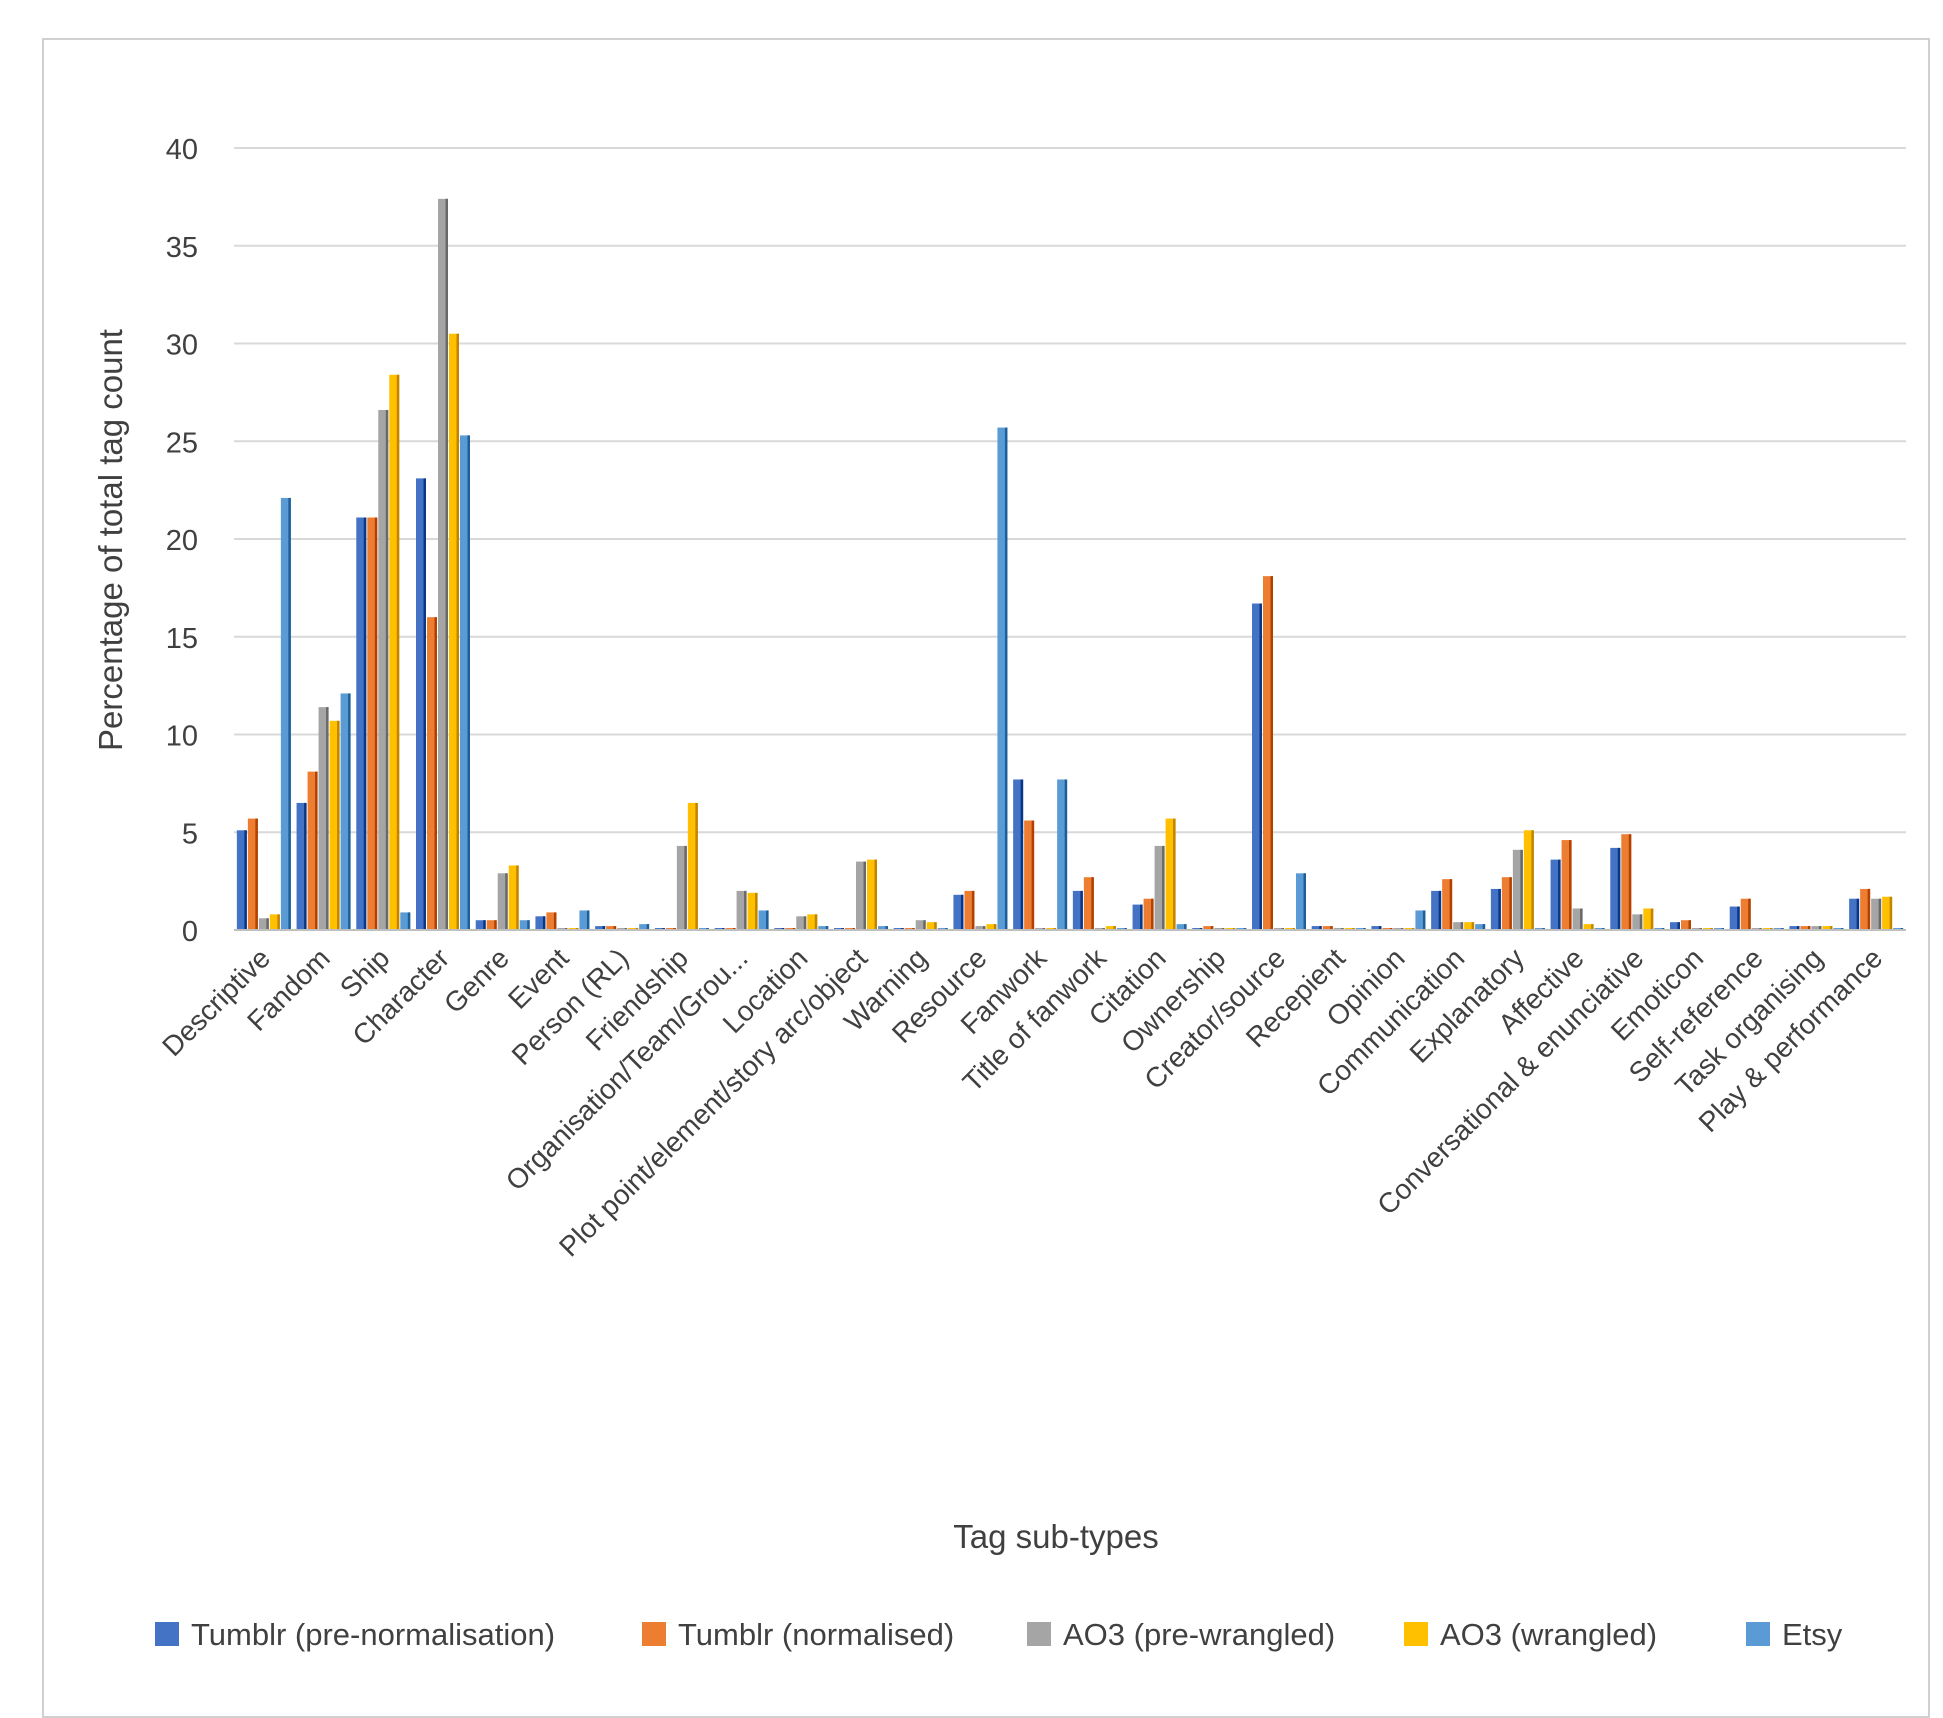  I want to click on y-tick-label: 20, so click(182, 541).